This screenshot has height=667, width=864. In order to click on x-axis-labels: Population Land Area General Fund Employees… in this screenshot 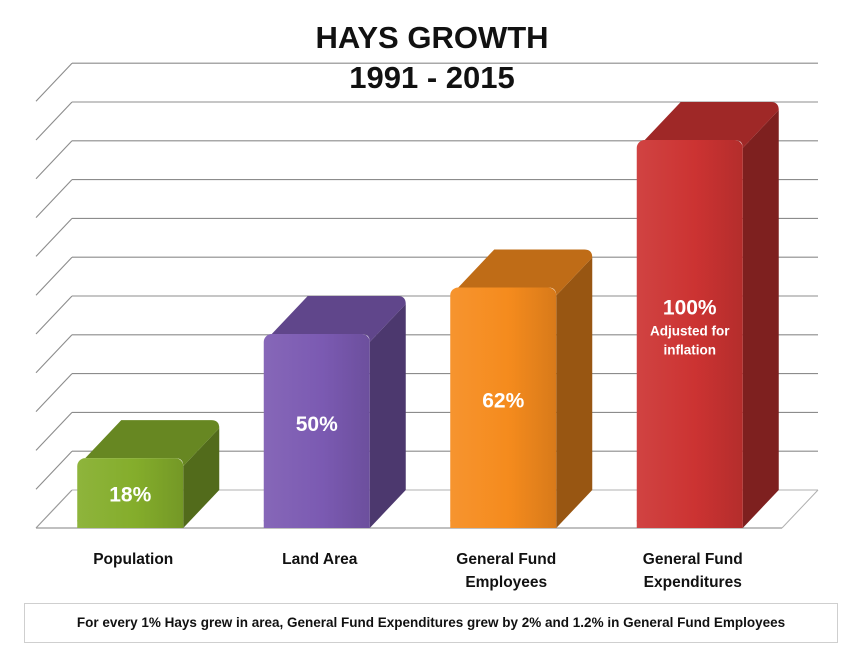, I will do `click(417, 571)`.